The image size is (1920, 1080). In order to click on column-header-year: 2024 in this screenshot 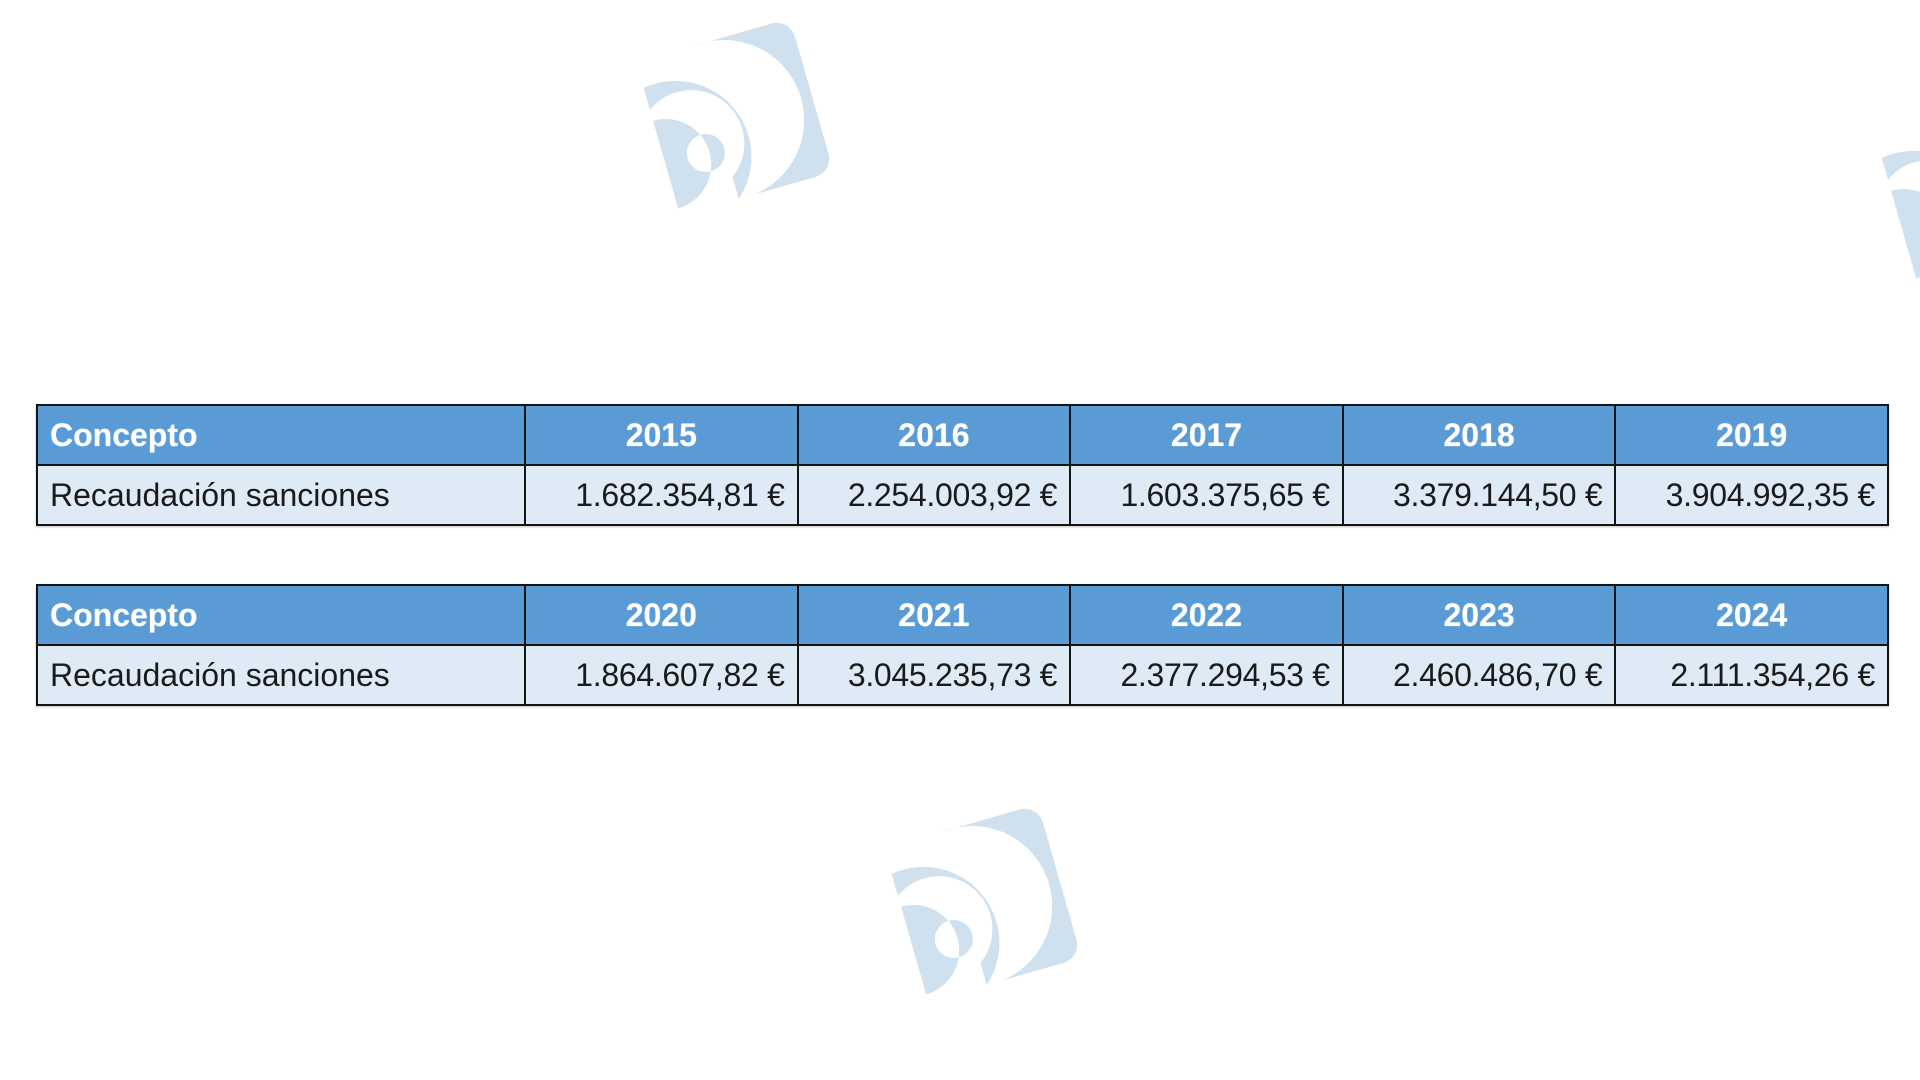, I will do `click(1751, 615)`.